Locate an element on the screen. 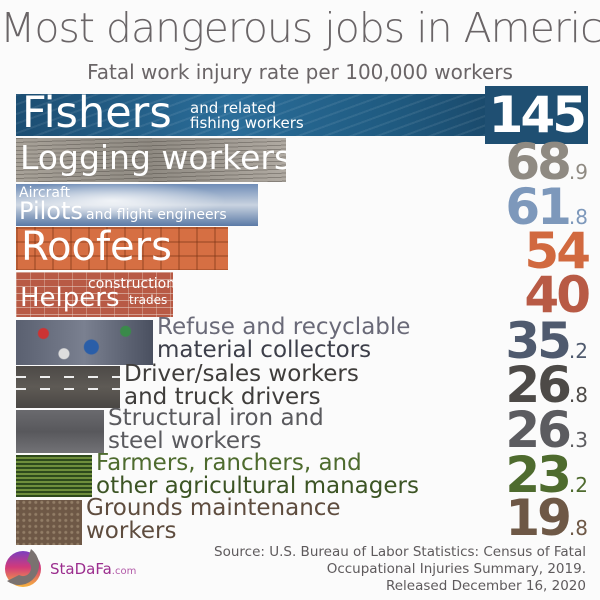 Image resolution: width=600 pixels, height=600 pixels. bar-label-sub: and related is located at coordinates (233, 108).